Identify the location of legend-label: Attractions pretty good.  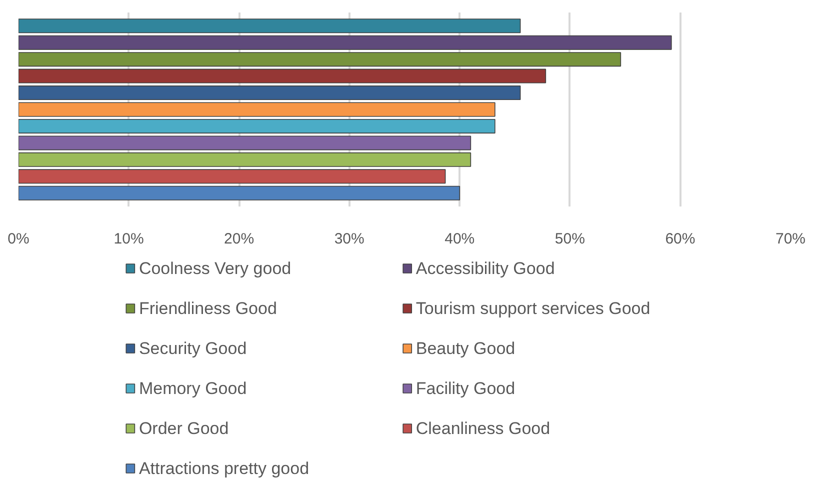
(224, 468).